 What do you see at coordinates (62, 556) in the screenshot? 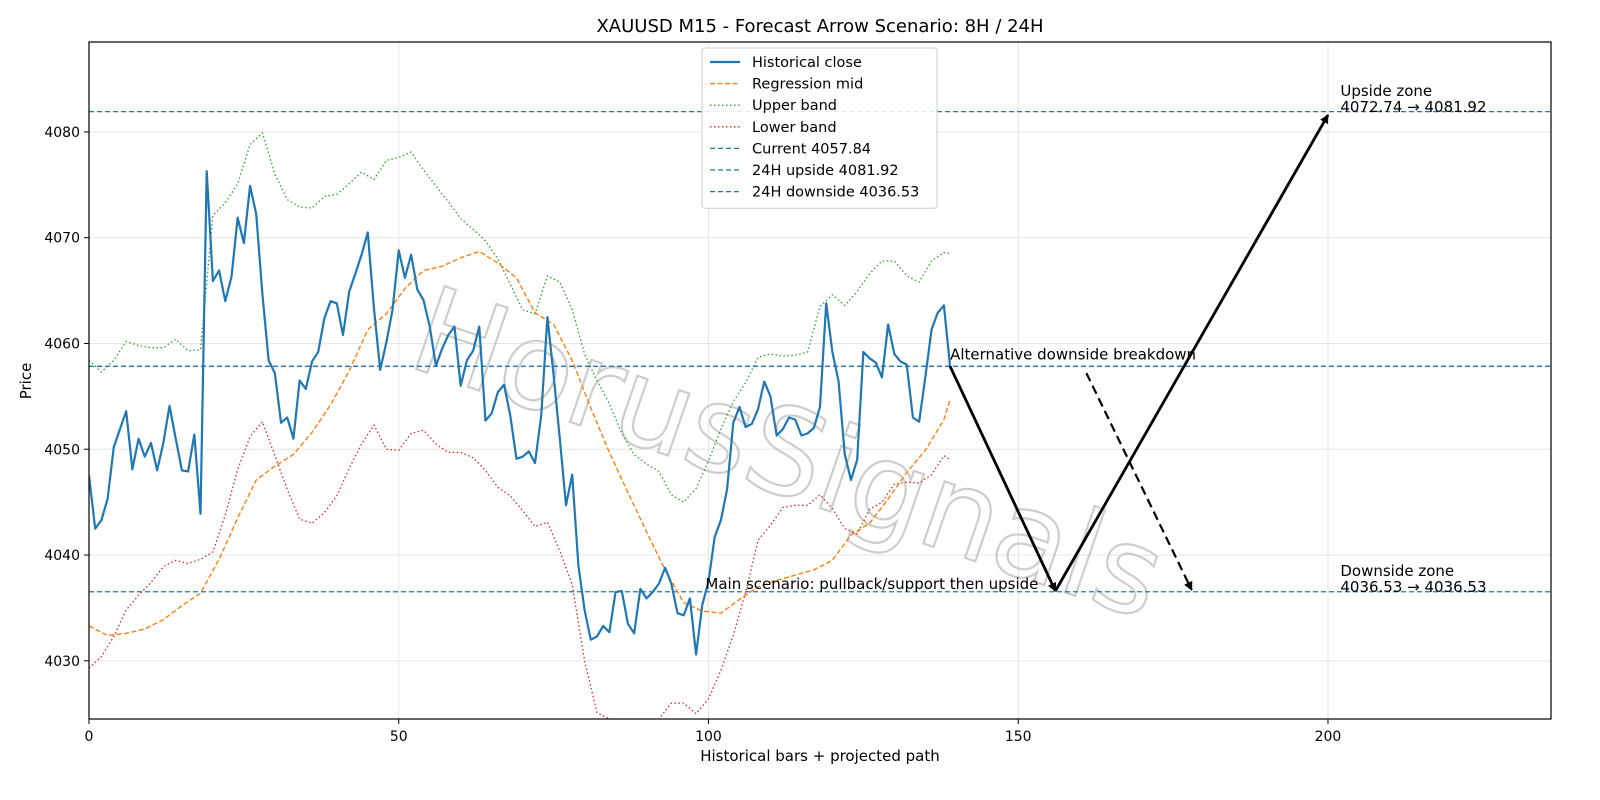
I see `y-tick-label: 4040` at bounding box center [62, 556].